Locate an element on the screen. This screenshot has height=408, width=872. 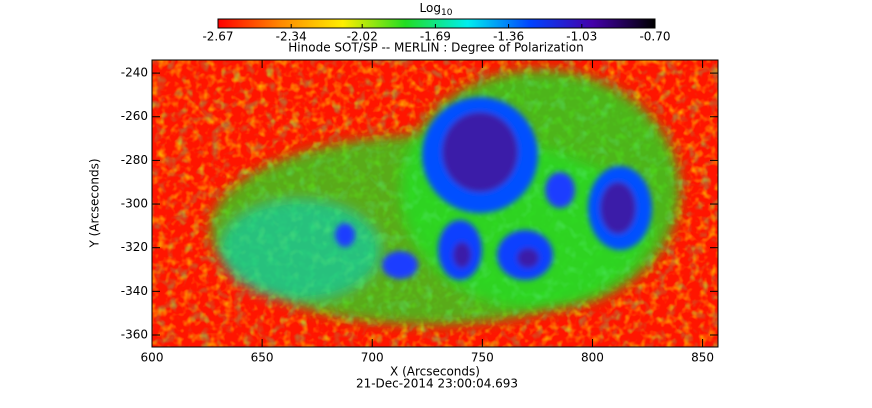
x-tick-label: 700 is located at coordinates (372, 358).